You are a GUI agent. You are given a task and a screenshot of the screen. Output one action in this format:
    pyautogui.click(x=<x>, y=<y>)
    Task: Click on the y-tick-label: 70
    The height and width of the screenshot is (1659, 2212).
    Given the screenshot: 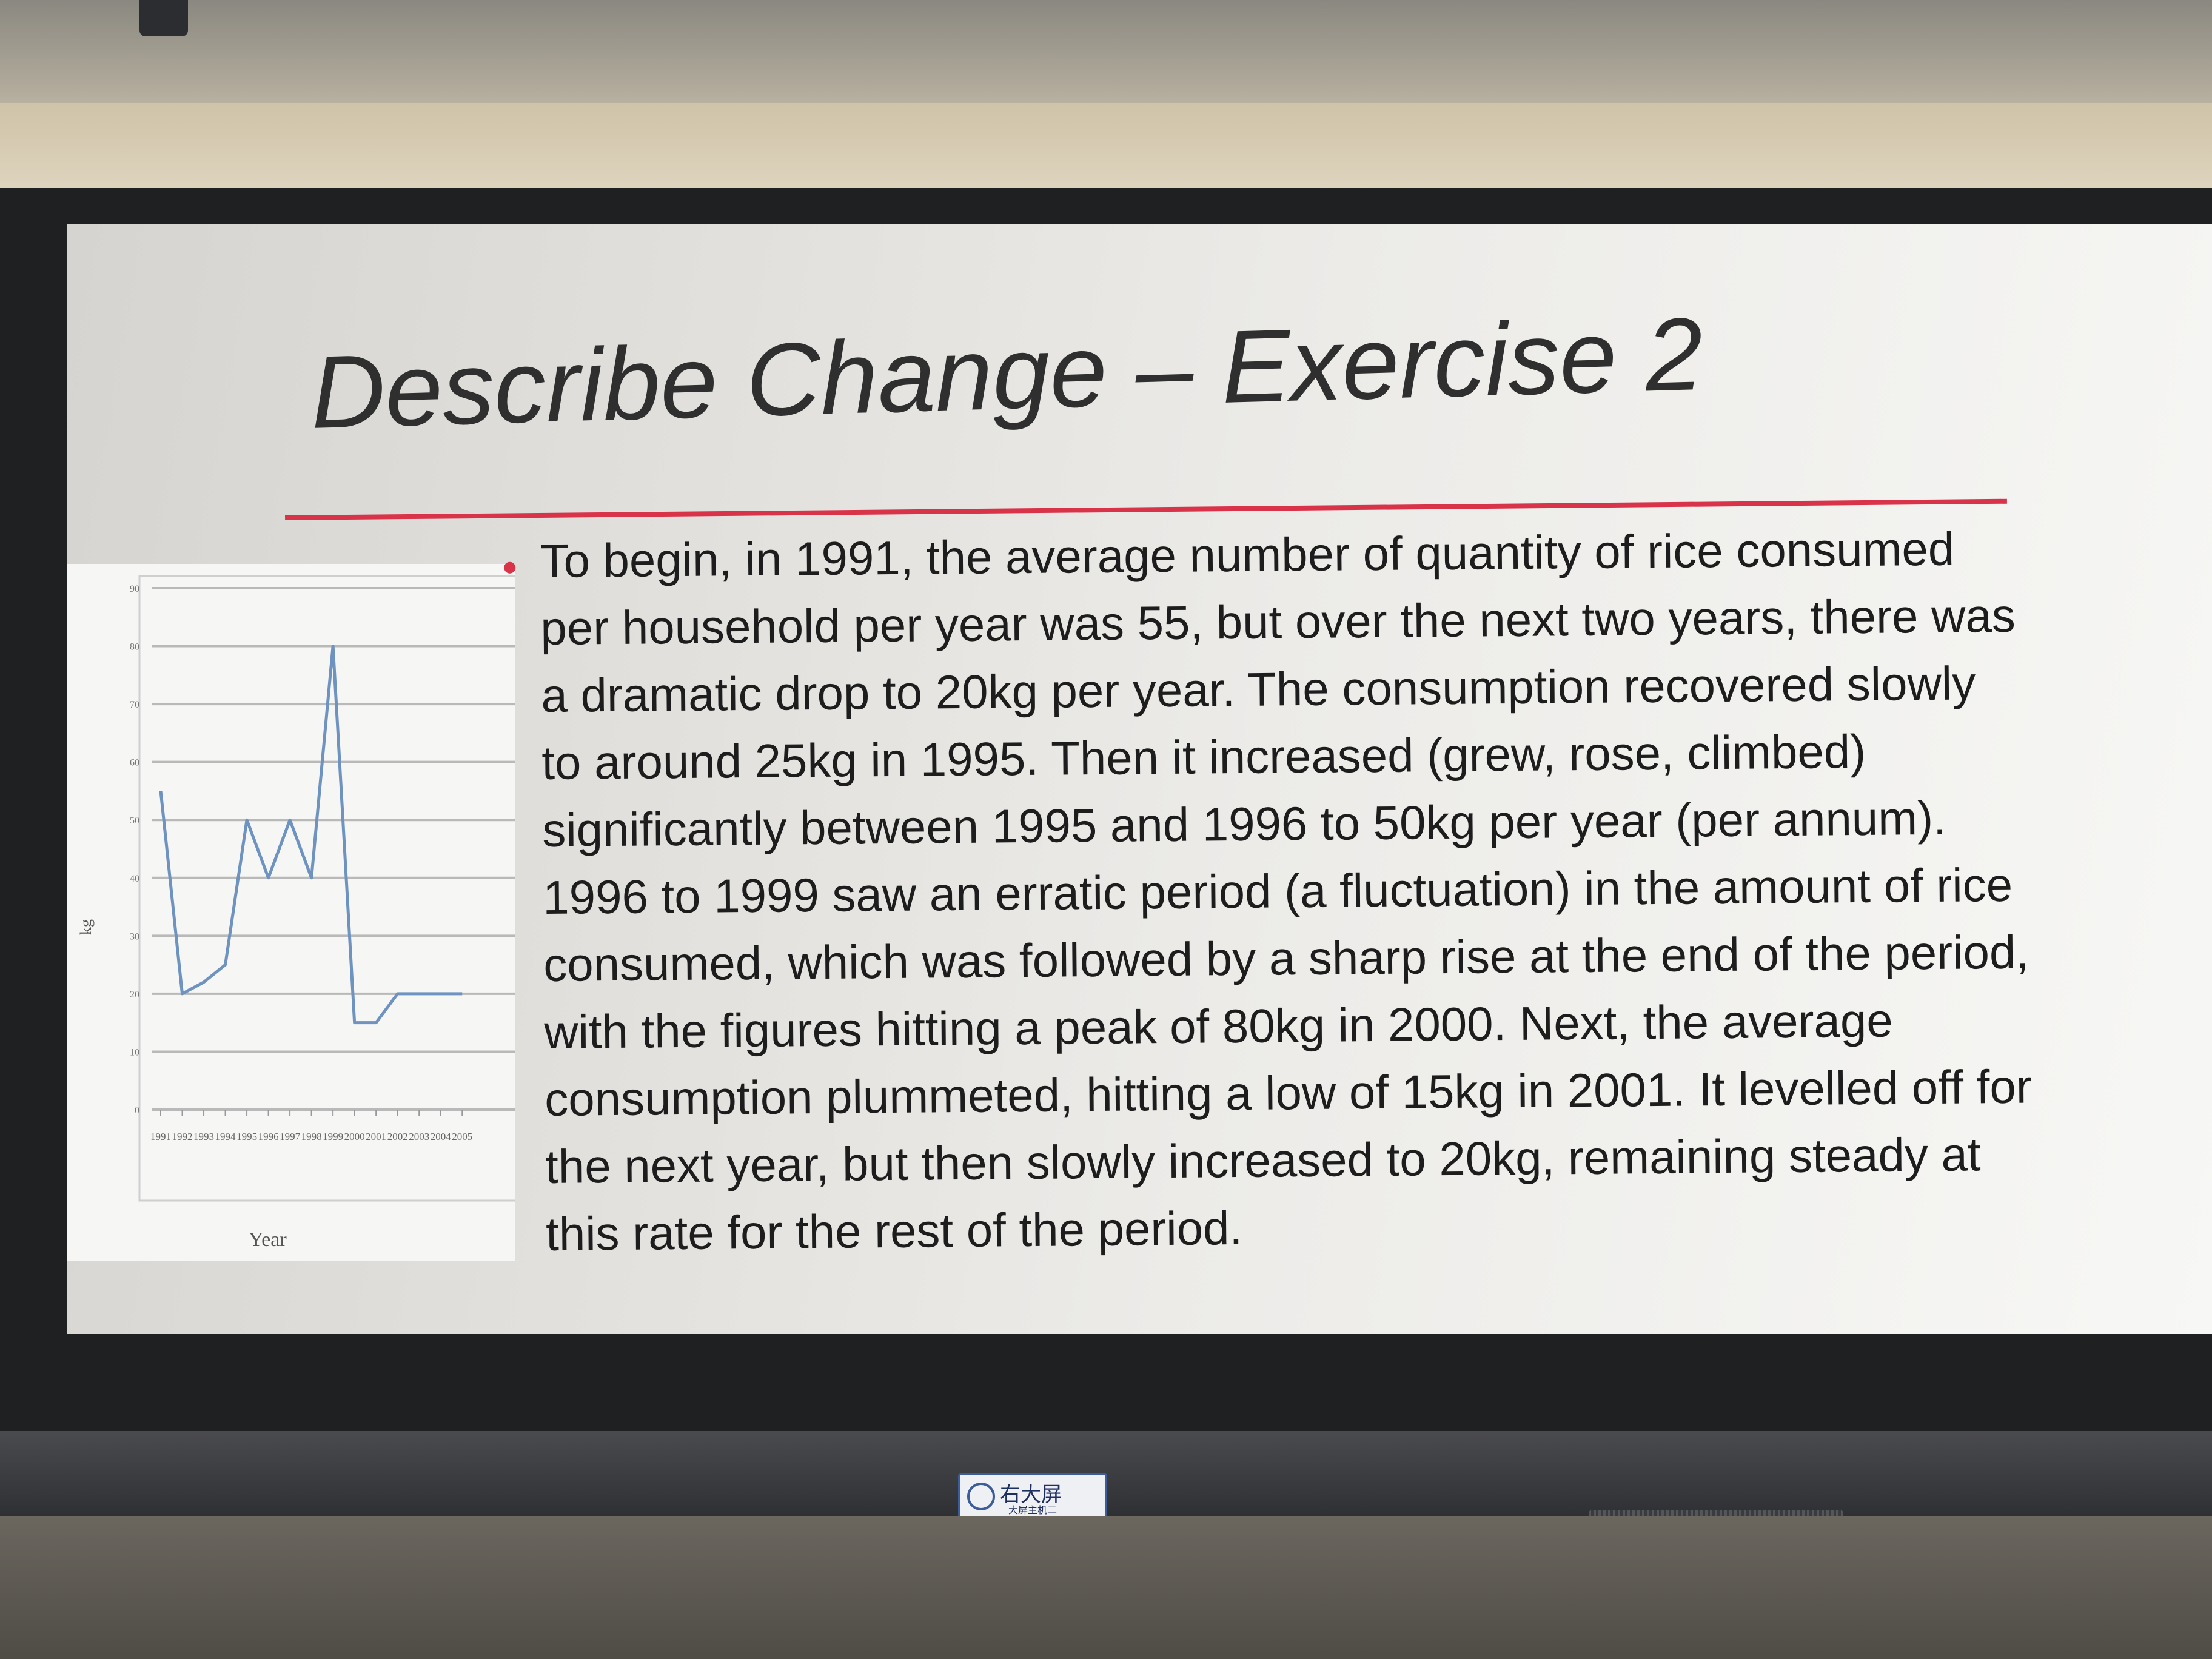 What is the action you would take?
    pyautogui.click(x=134, y=705)
    